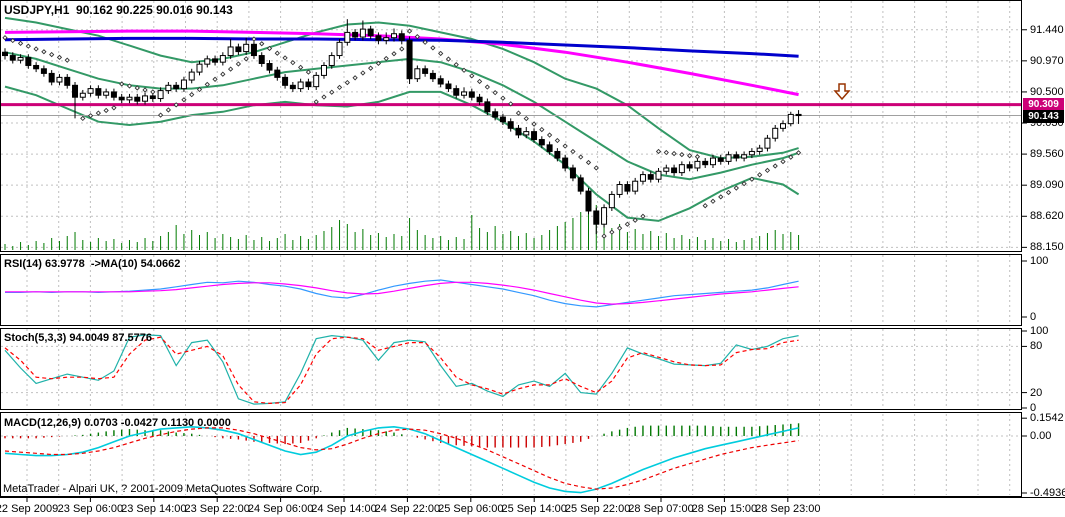 Image resolution: width=1065 pixels, height=517 pixels. I want to click on price-axis-label: 88.150, so click(1047, 247).